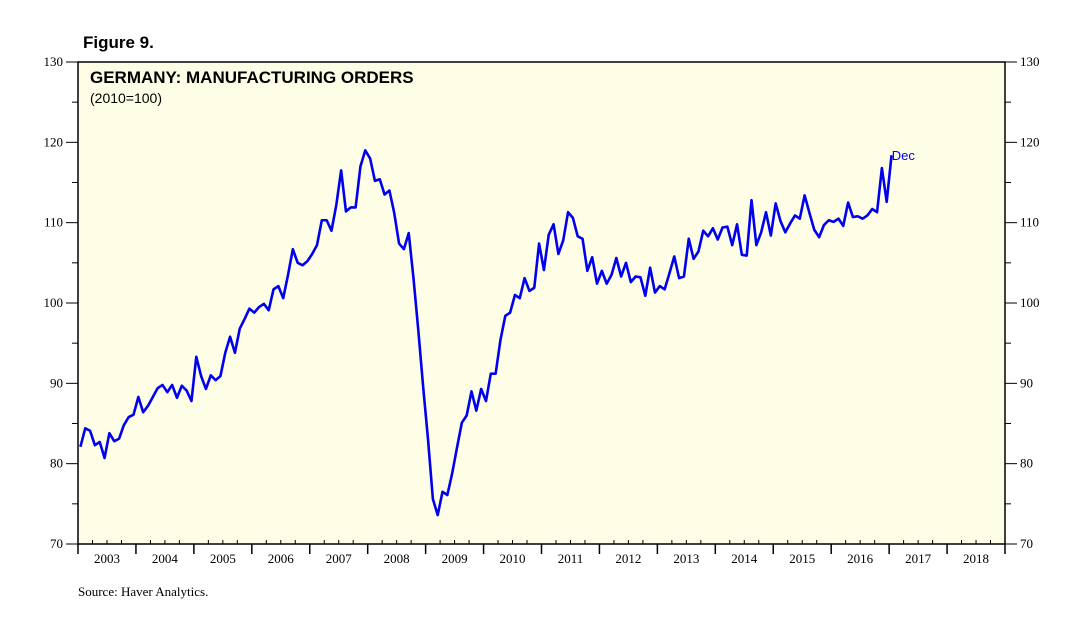  Describe the element at coordinates (455, 558) in the screenshot. I see `x-tick-label: 2009` at that location.